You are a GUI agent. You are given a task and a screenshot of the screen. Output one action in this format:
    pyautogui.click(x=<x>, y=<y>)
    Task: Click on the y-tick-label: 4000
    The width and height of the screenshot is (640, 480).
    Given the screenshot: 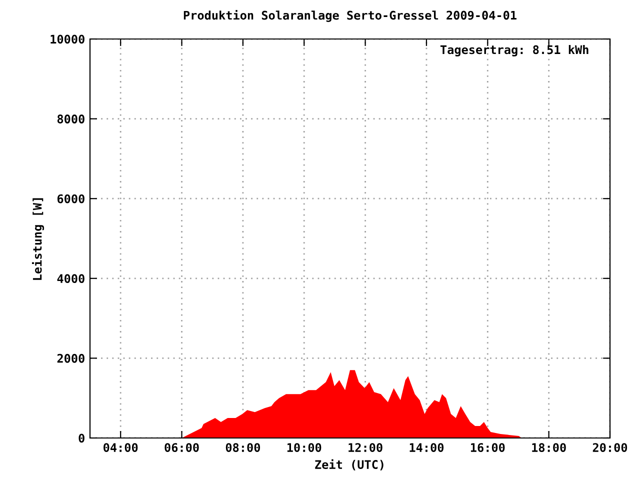 What is the action you would take?
    pyautogui.click(x=70, y=279)
    